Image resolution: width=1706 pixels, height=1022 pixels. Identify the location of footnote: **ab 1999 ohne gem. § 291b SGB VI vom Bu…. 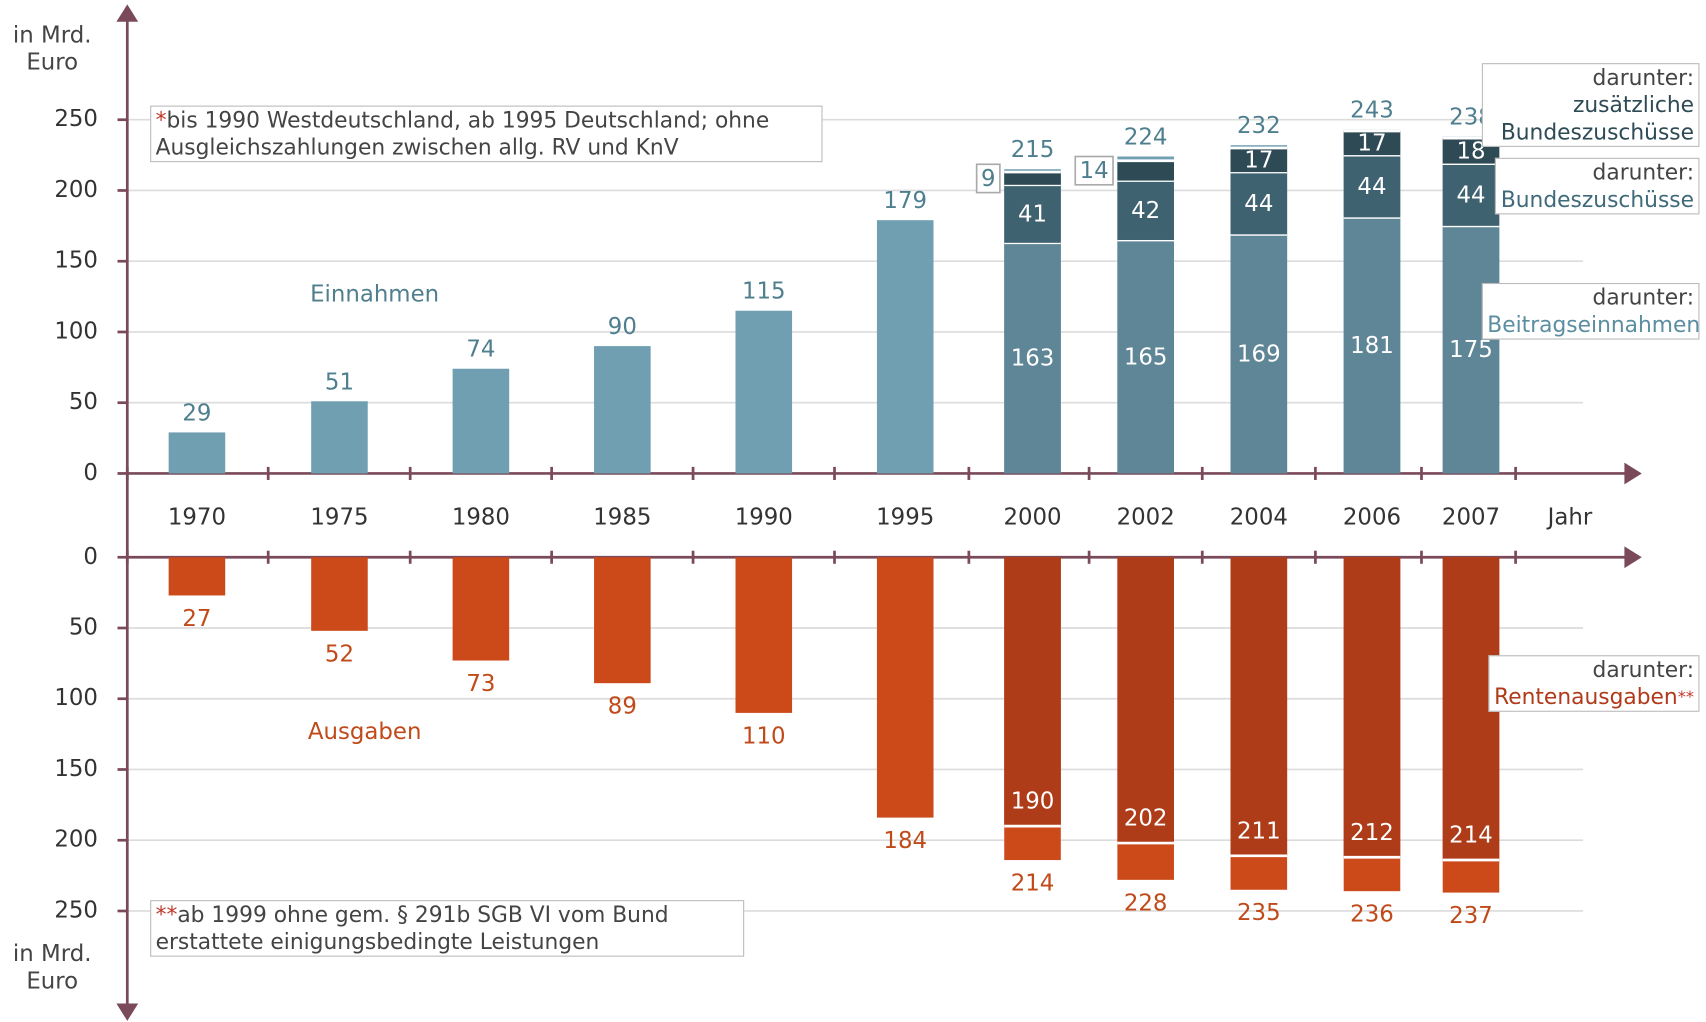
(447, 928).